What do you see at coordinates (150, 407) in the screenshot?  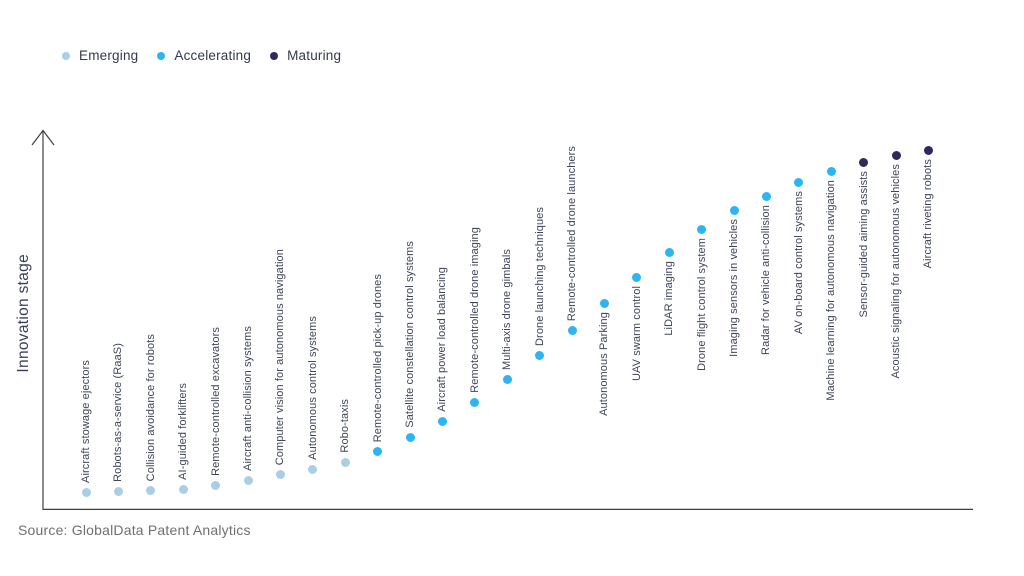 I see `data-point-label: Collision avoidance for robots` at bounding box center [150, 407].